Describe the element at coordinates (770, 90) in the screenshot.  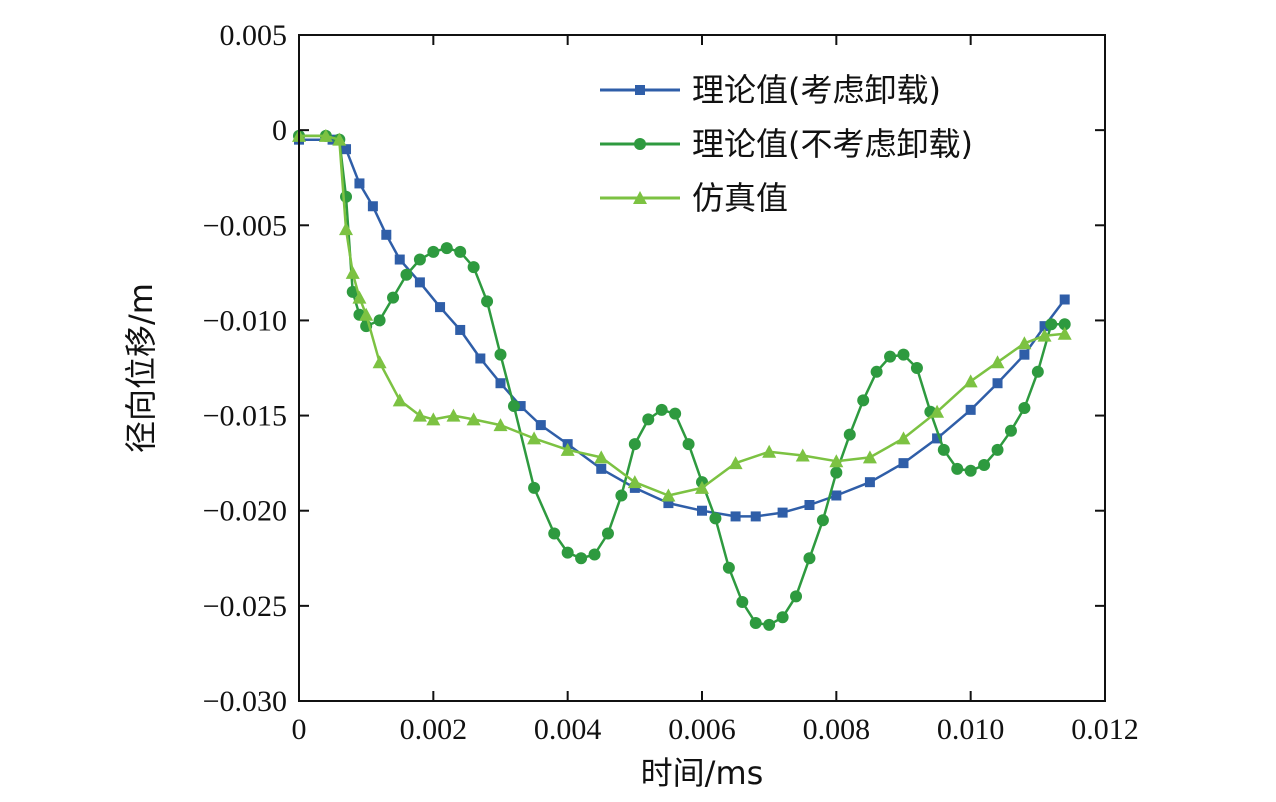
I see `legend-item: 理论值(考虑卸载)` at that location.